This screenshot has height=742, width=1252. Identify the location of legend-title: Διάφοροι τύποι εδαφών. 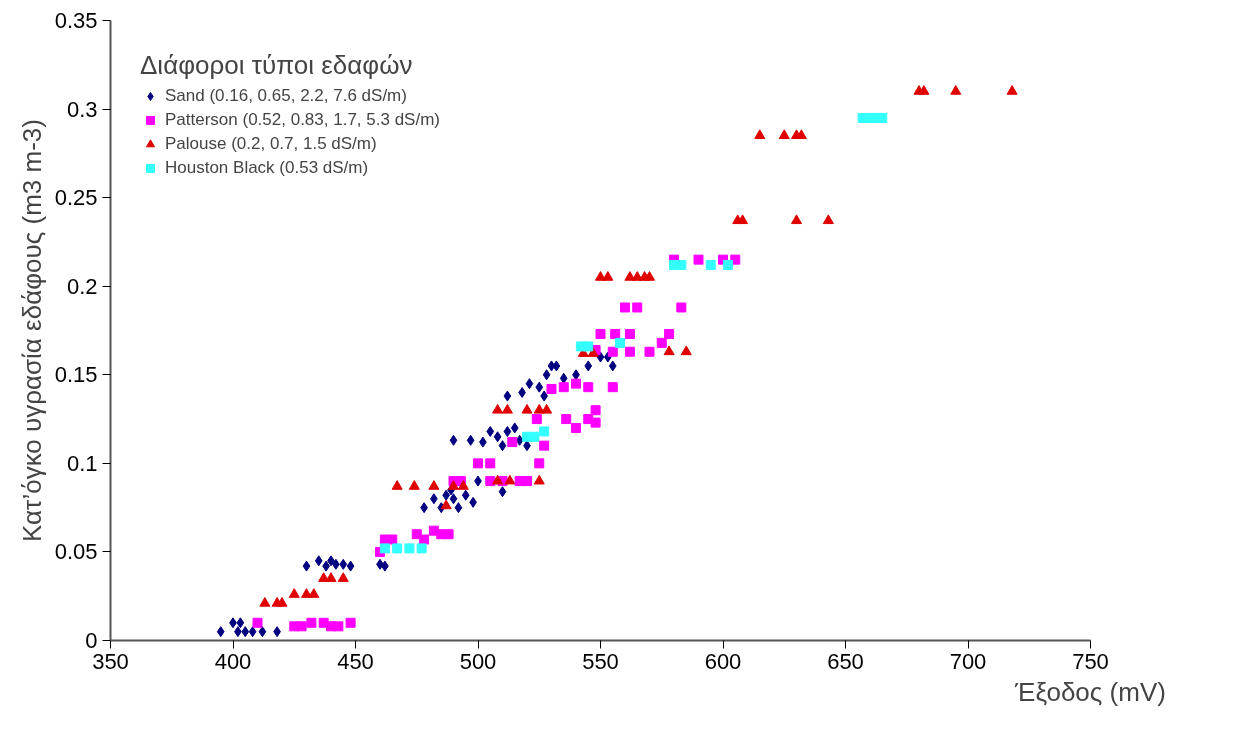
(277, 65).